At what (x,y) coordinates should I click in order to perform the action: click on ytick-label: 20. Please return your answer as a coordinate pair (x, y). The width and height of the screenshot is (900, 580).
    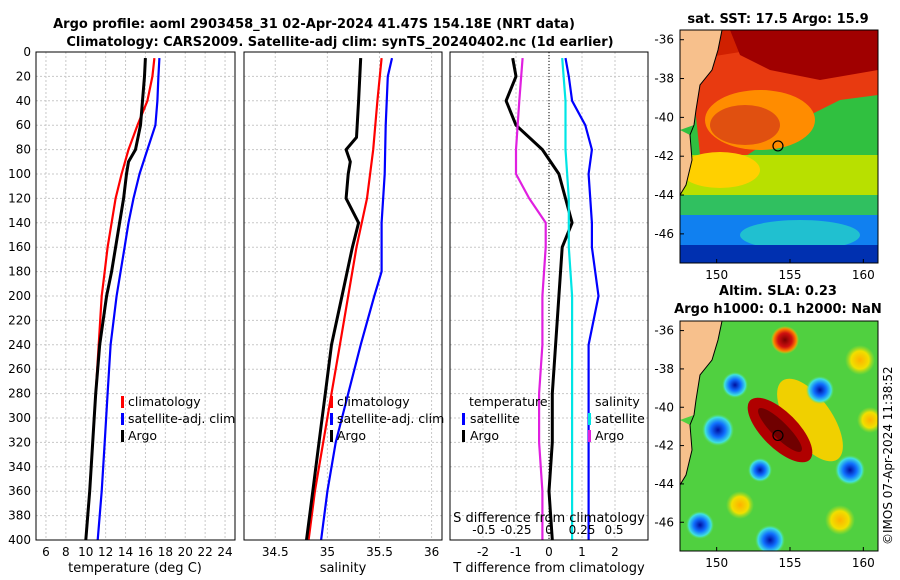
    Looking at the image, I should click on (23, 76).